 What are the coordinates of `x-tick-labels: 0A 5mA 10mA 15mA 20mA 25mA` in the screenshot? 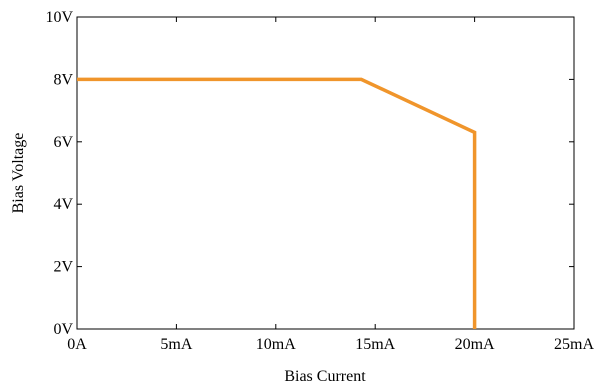 It's located at (330, 344).